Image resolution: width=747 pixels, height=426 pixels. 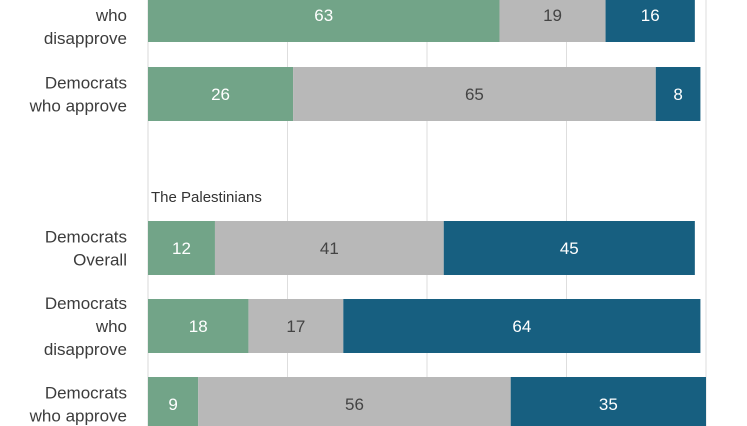 I want to click on data-label: 41, so click(x=329, y=248).